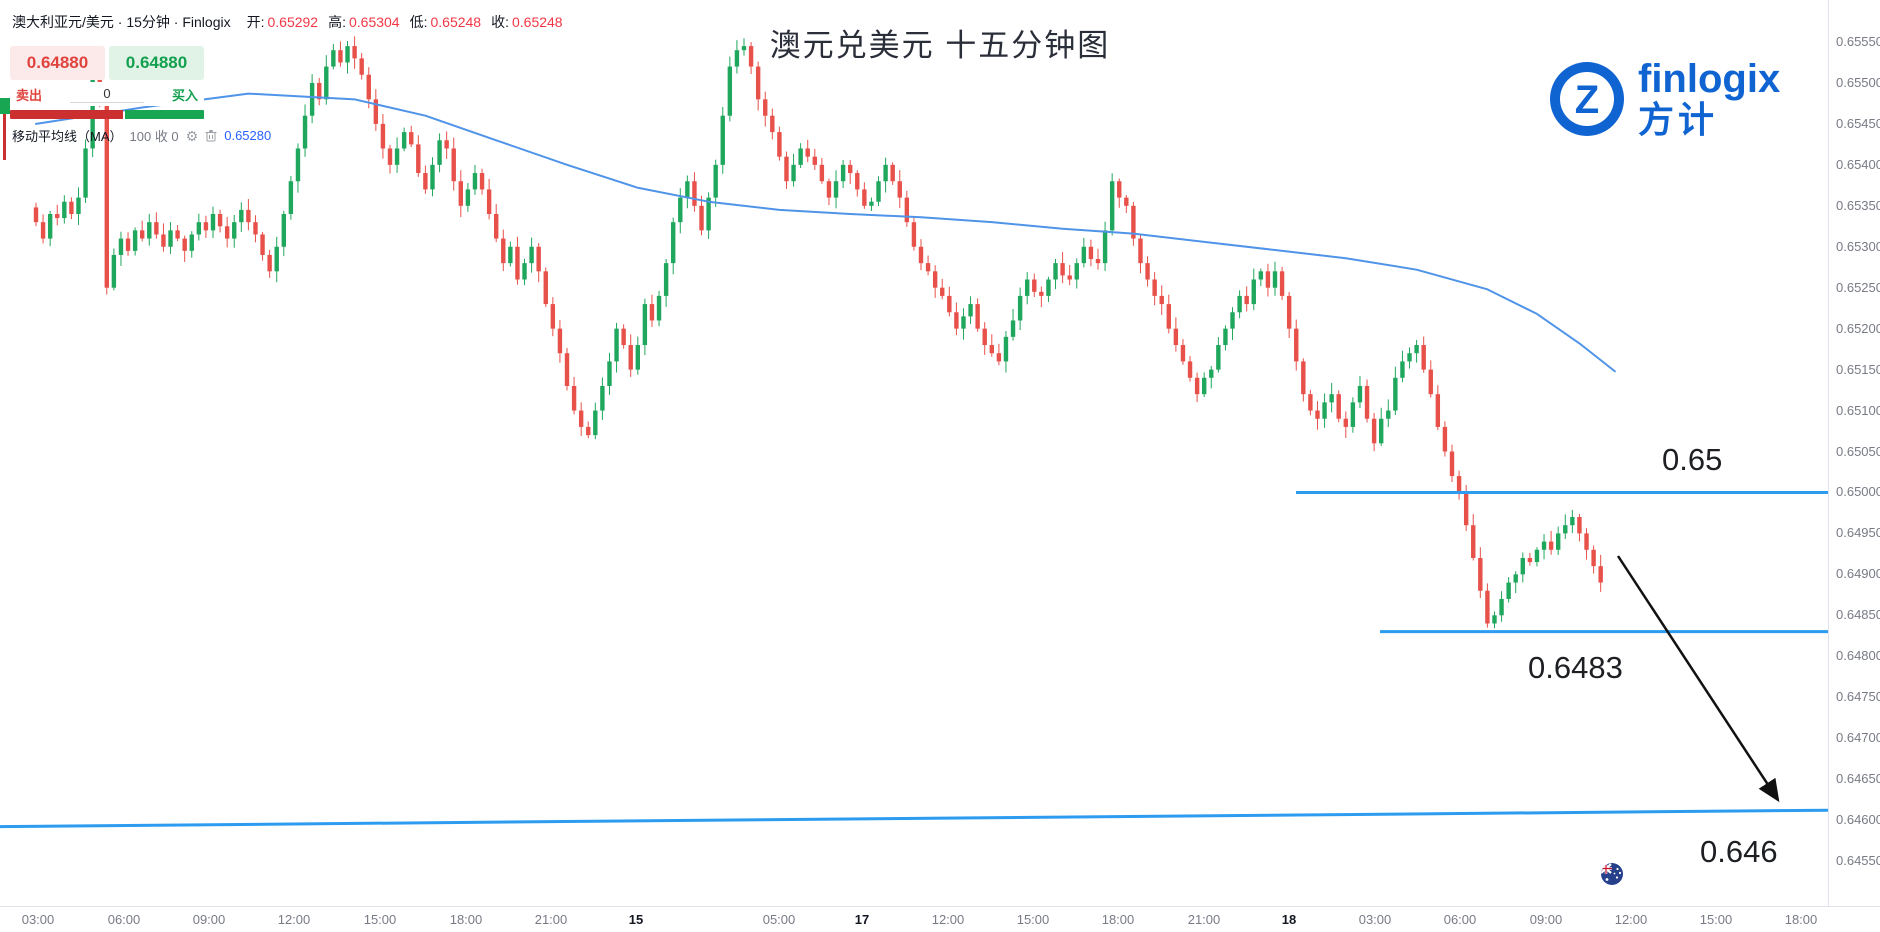 Image resolution: width=1880 pixels, height=932 pixels. What do you see at coordinates (1858, 369) in the screenshot?
I see `price-axis-label: 0.65150` at bounding box center [1858, 369].